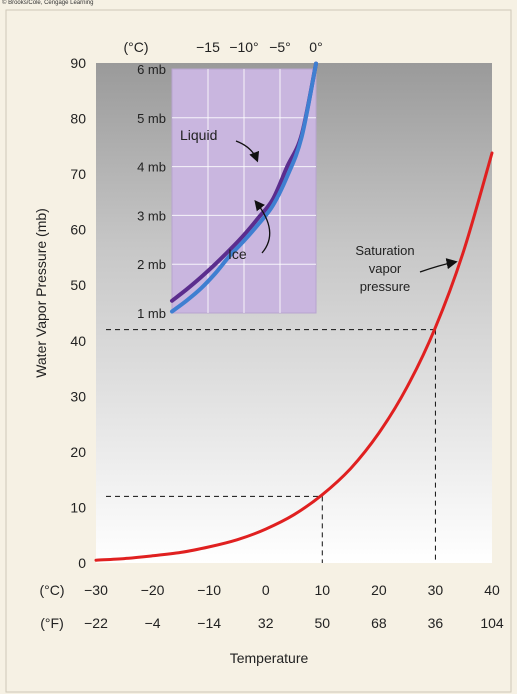 Image resolution: width=517 pixels, height=694 pixels. Describe the element at coordinates (269, 658) in the screenshot. I see `x-axis-label: Temperature` at that location.